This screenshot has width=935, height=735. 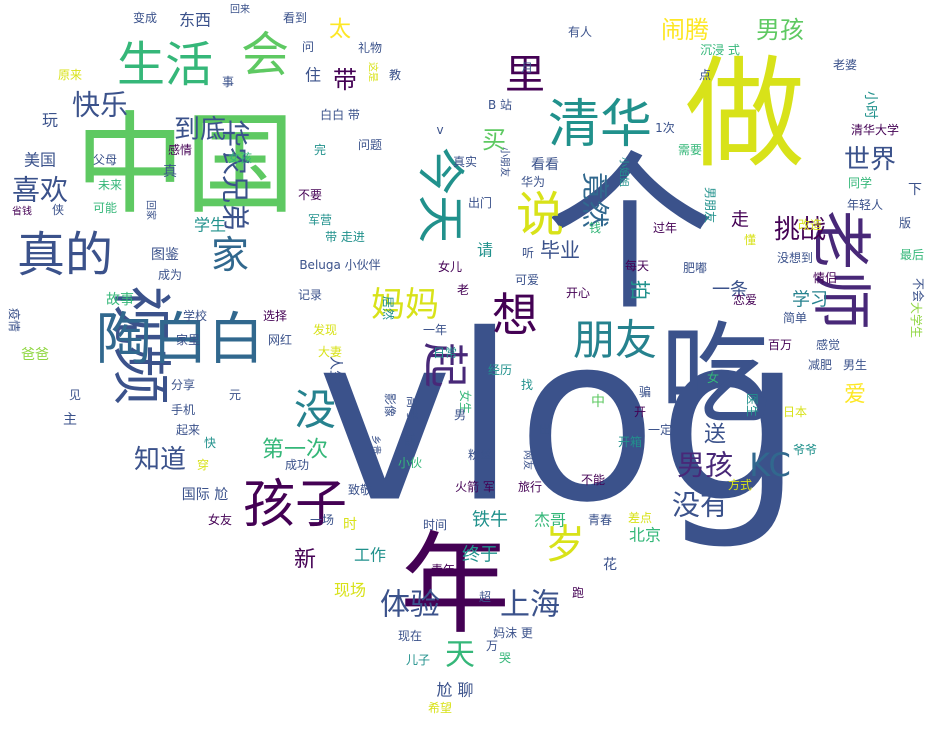 I want to click on word-cloud-term: 大学生, so click(x=916, y=320).